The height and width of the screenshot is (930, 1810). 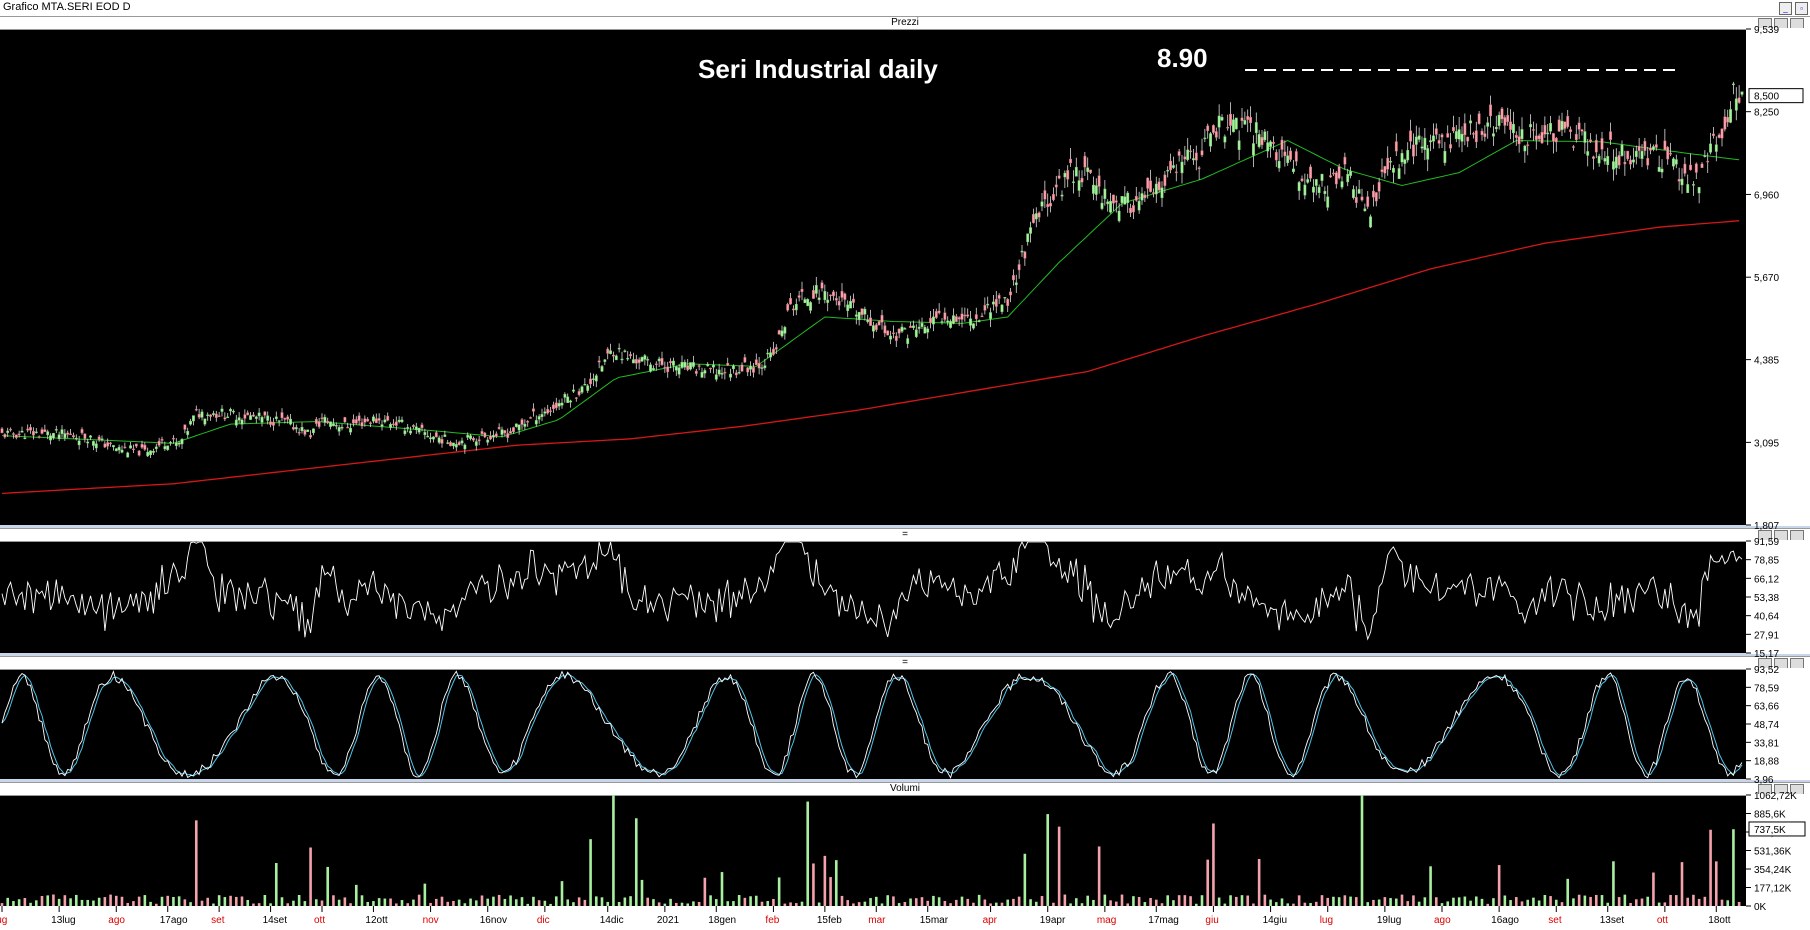 I want to click on stoch-axis-label: 63,66, so click(x=1766, y=707).